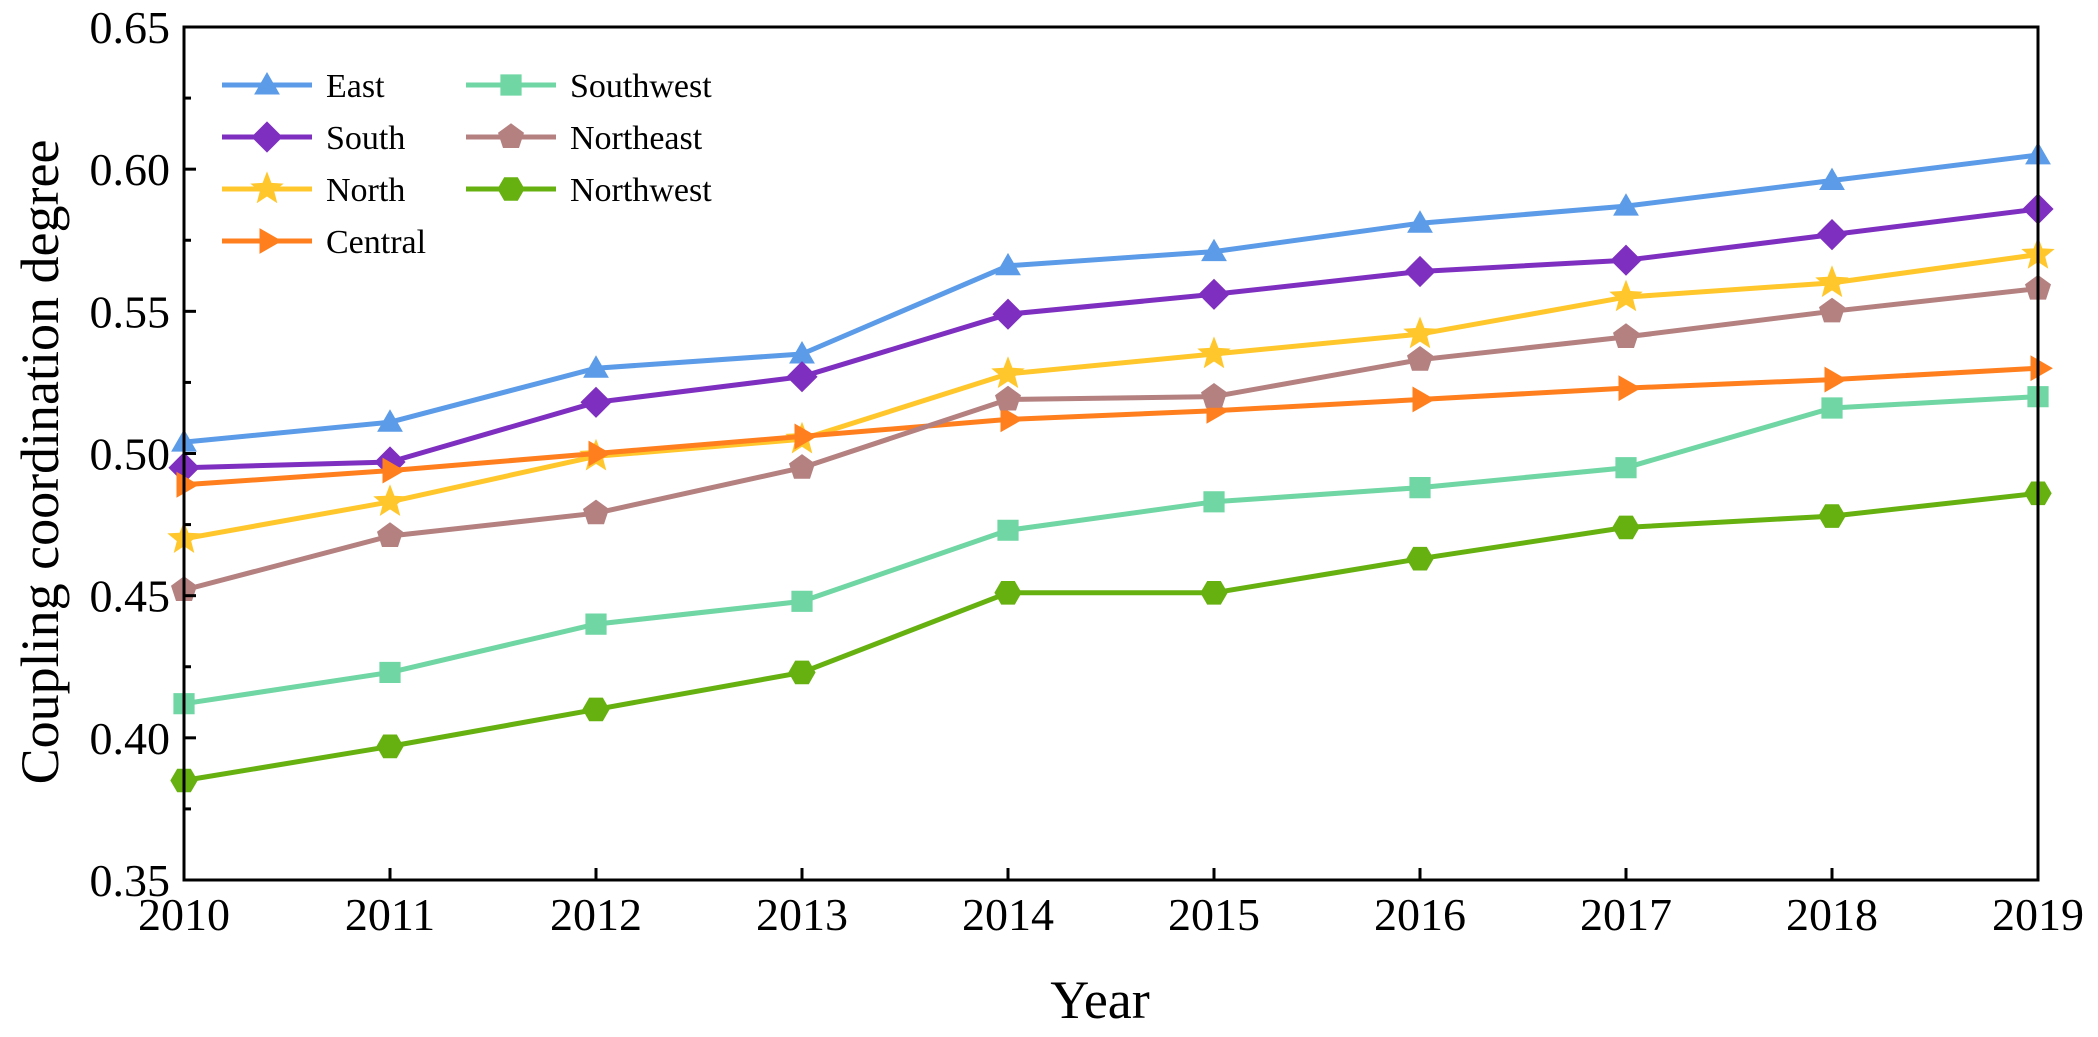 Image resolution: width=2098 pixels, height=1037 pixels. Describe the element at coordinates (1008, 530) in the screenshot. I see `data-point-southwest-2014` at that location.